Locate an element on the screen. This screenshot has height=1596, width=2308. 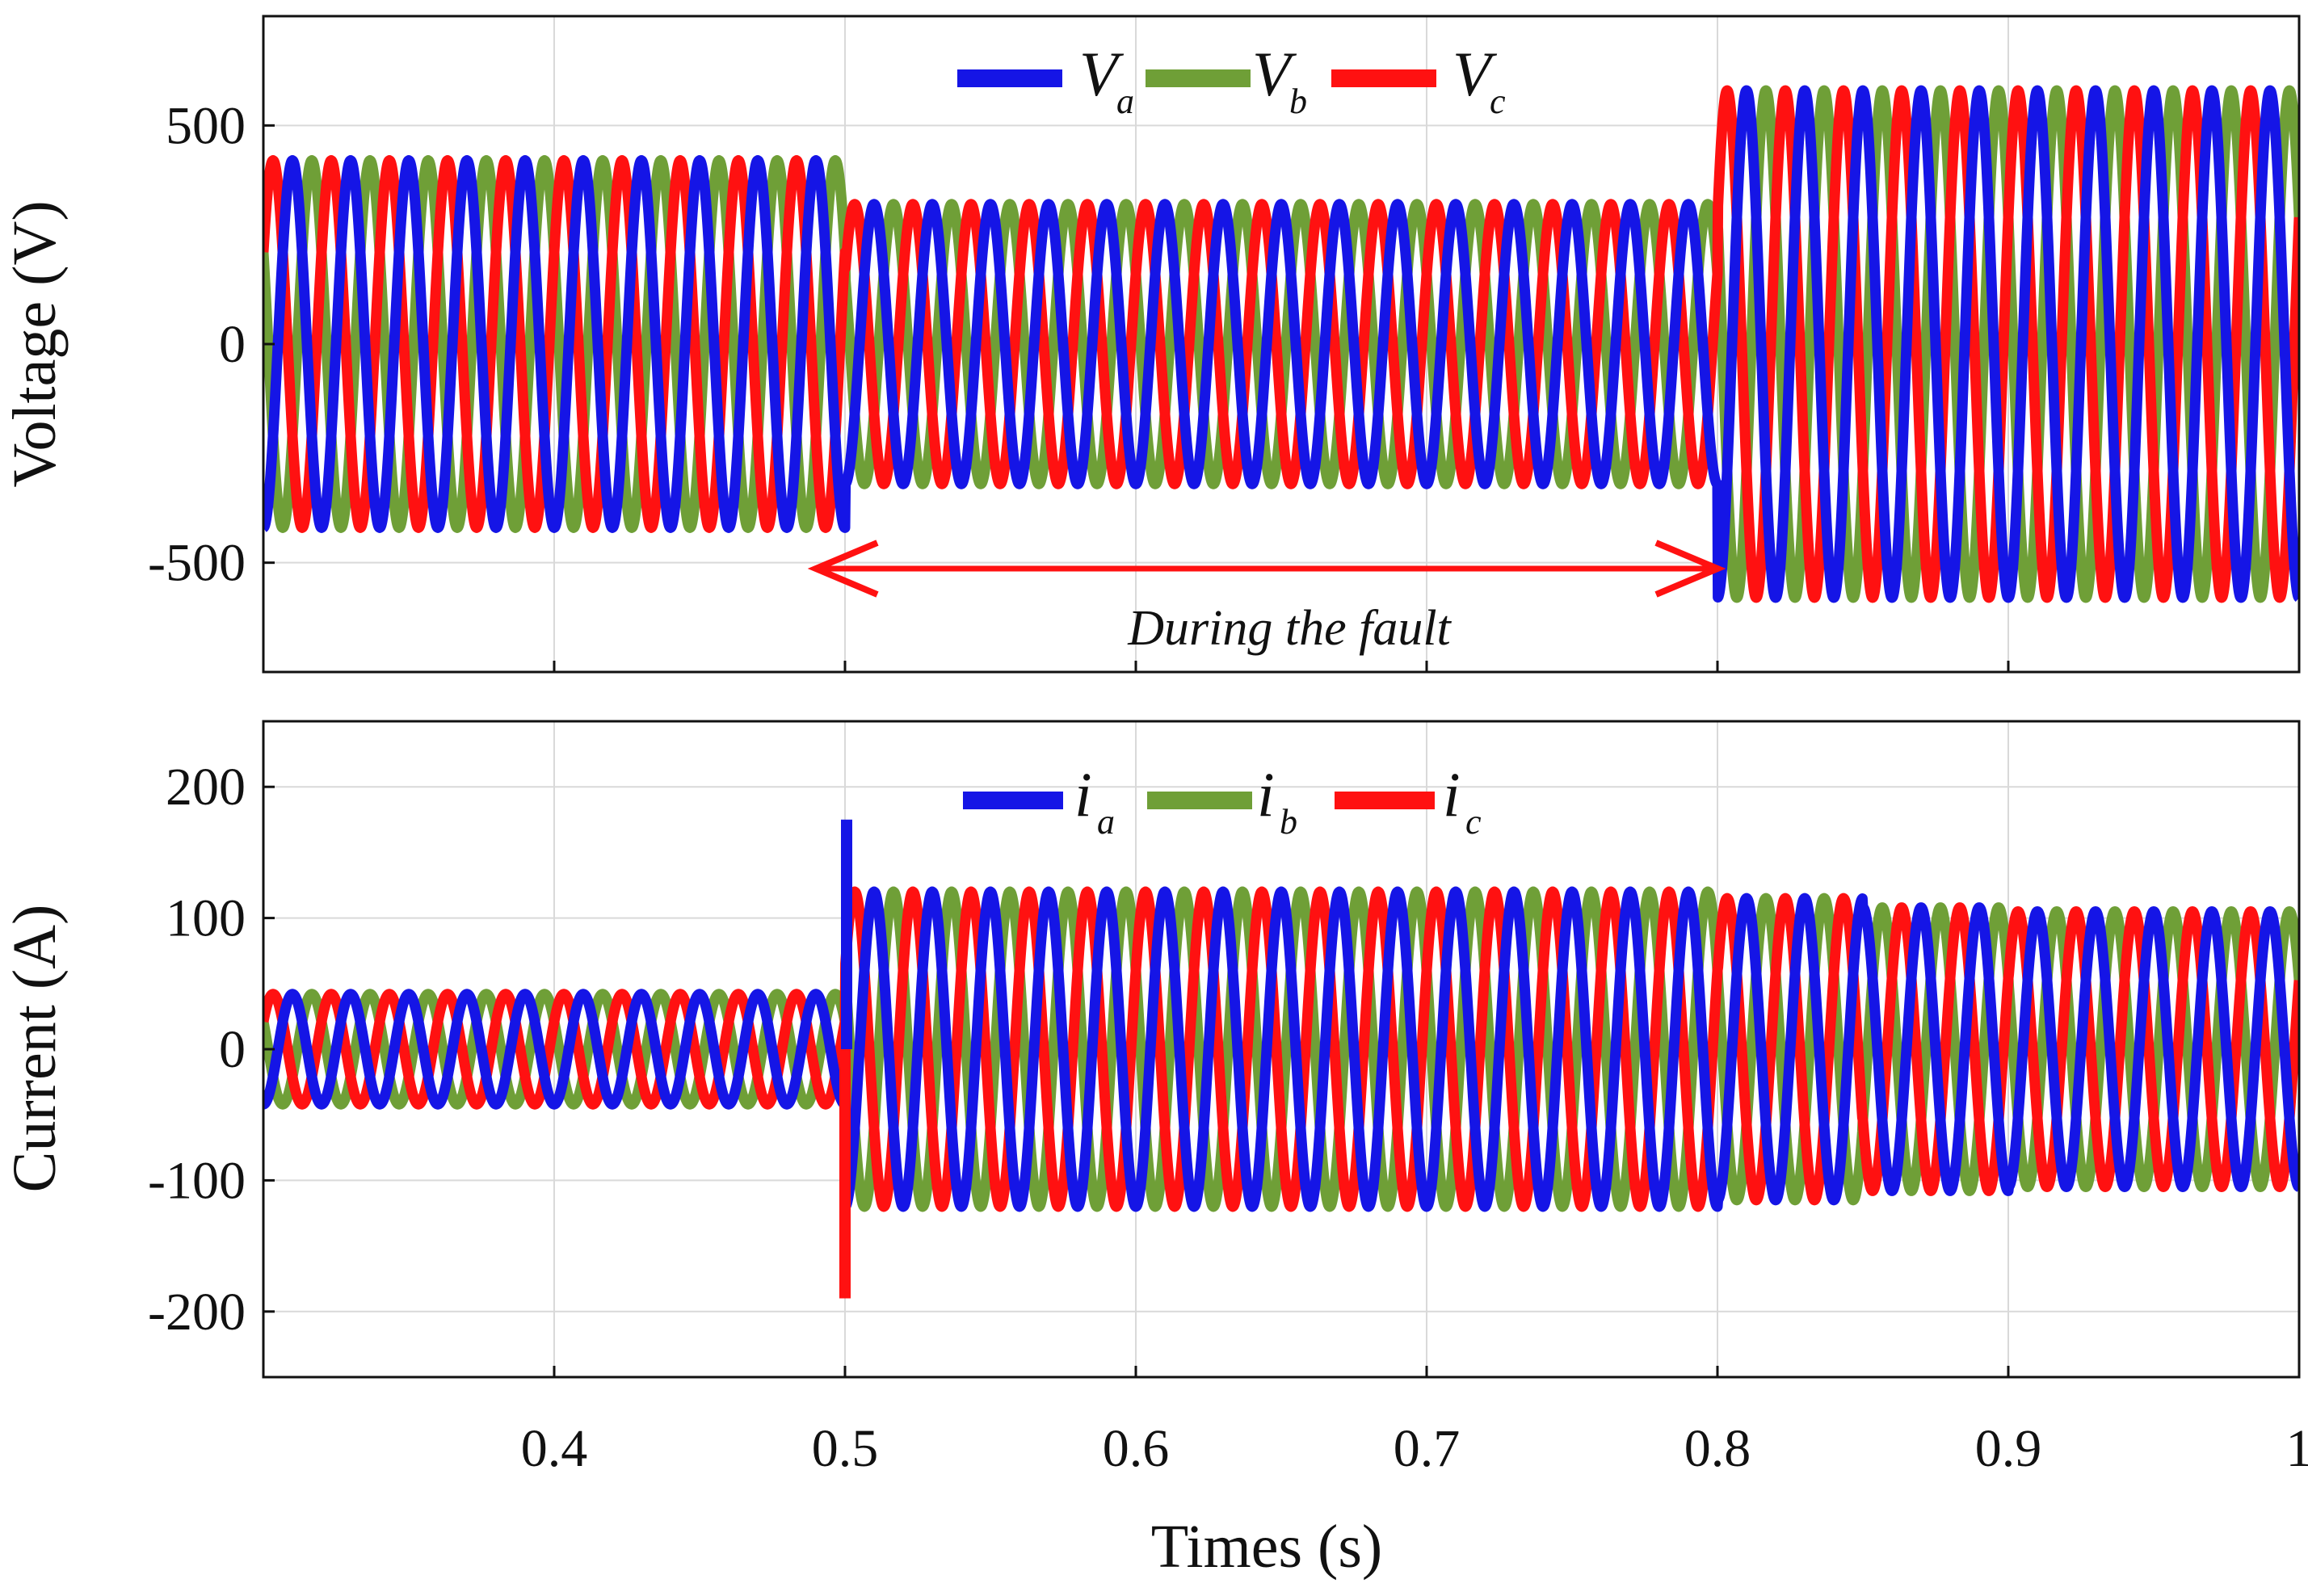
legend-swatch-vb is located at coordinates (1199, 78).